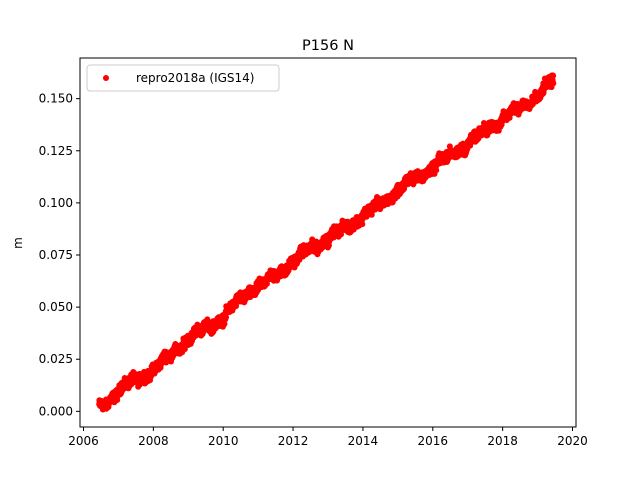  I want to click on legend-label: repro2018a (IGS14), so click(195, 78).